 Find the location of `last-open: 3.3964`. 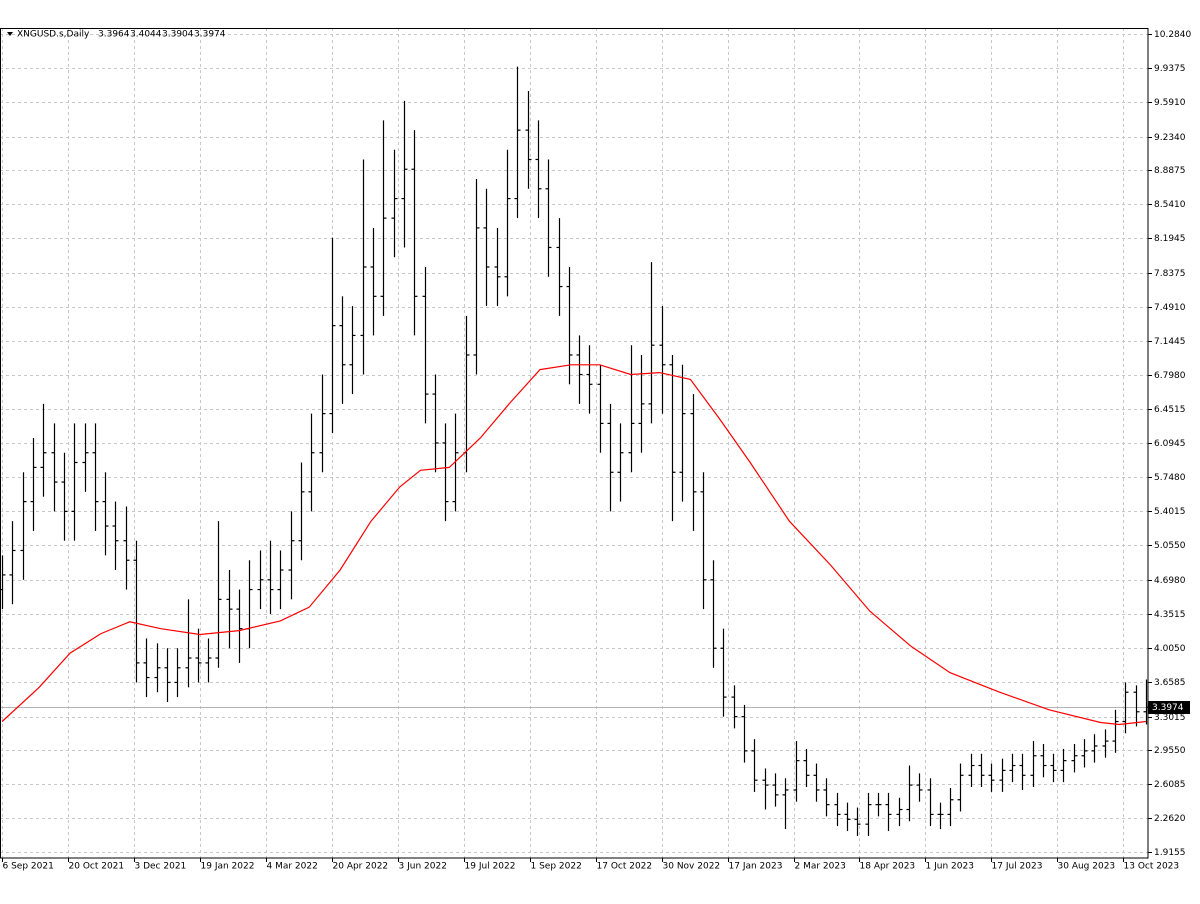

last-open: 3.3964 is located at coordinates (114, 35).